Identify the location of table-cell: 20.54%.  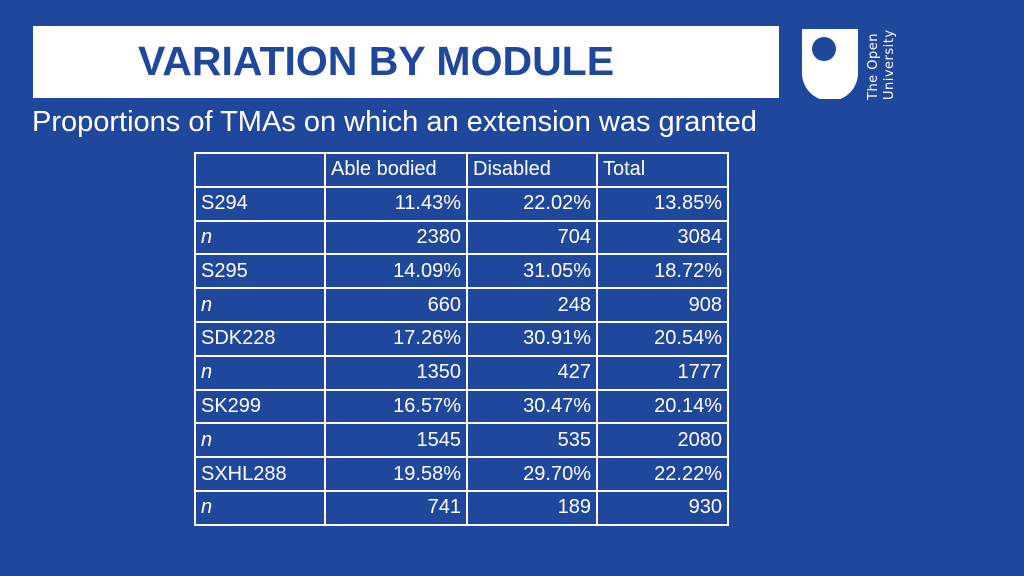
(662, 338).